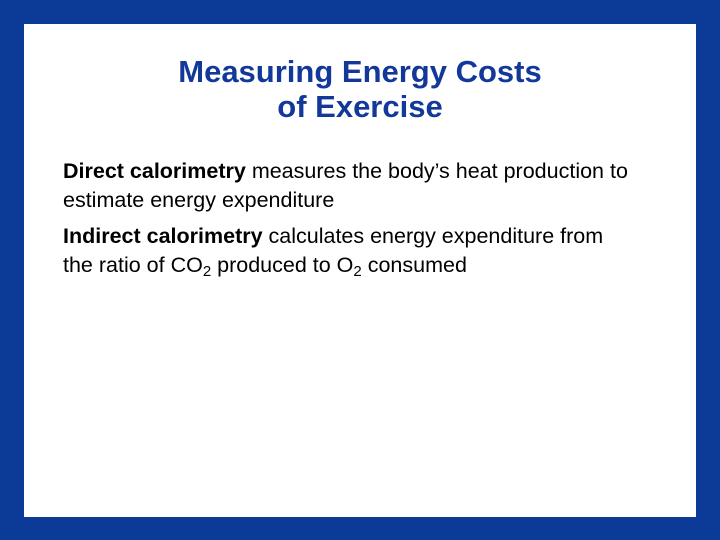 Image resolution: width=720 pixels, height=540 pixels. I want to click on term: Direct calorimetry, so click(154, 171).